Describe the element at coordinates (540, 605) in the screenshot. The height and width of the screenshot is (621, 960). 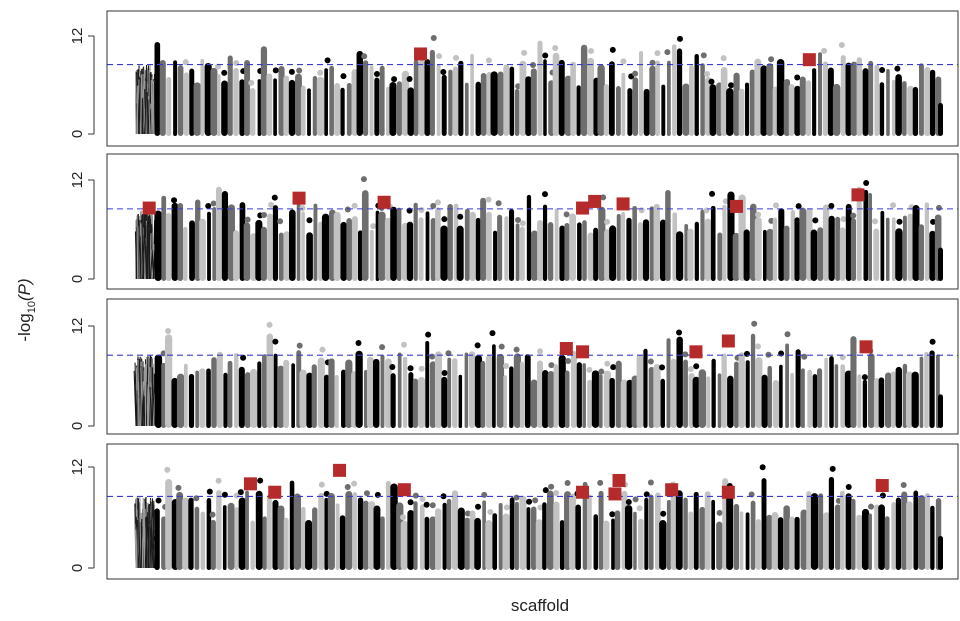
I see `x-axis-title: scaffold` at that location.